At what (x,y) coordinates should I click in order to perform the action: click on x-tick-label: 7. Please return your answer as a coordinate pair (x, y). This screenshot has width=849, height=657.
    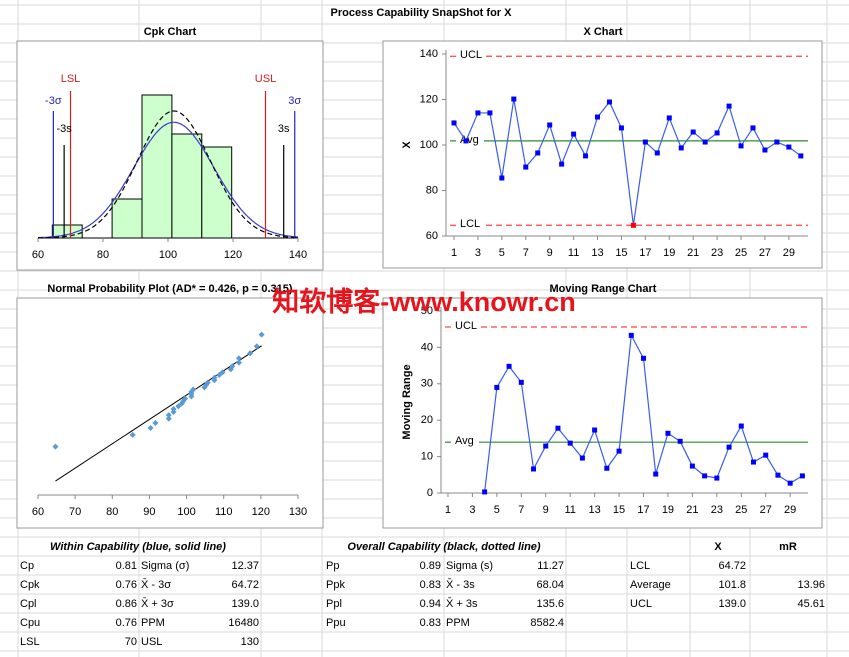
    Looking at the image, I should click on (526, 253).